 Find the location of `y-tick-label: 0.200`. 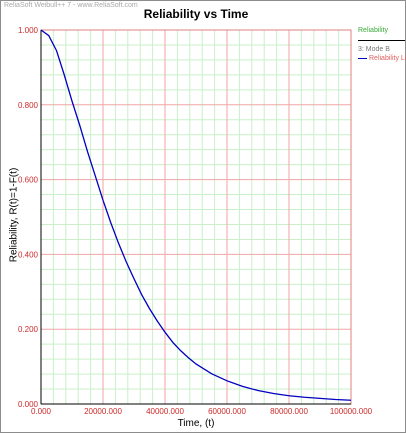

y-tick-label: 0.200 is located at coordinates (28, 329).